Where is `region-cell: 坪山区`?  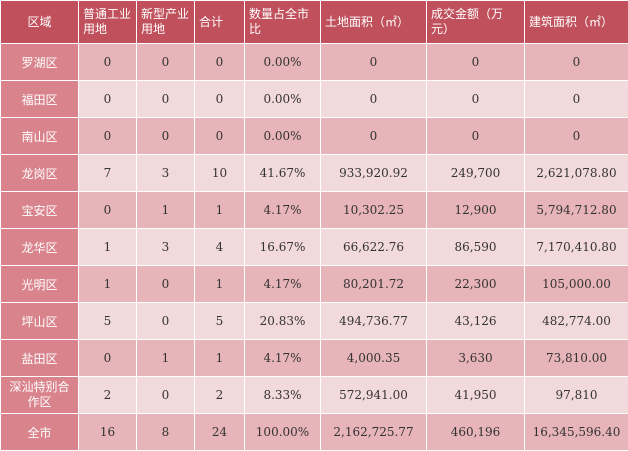 region-cell: 坪山区 is located at coordinates (39, 321).